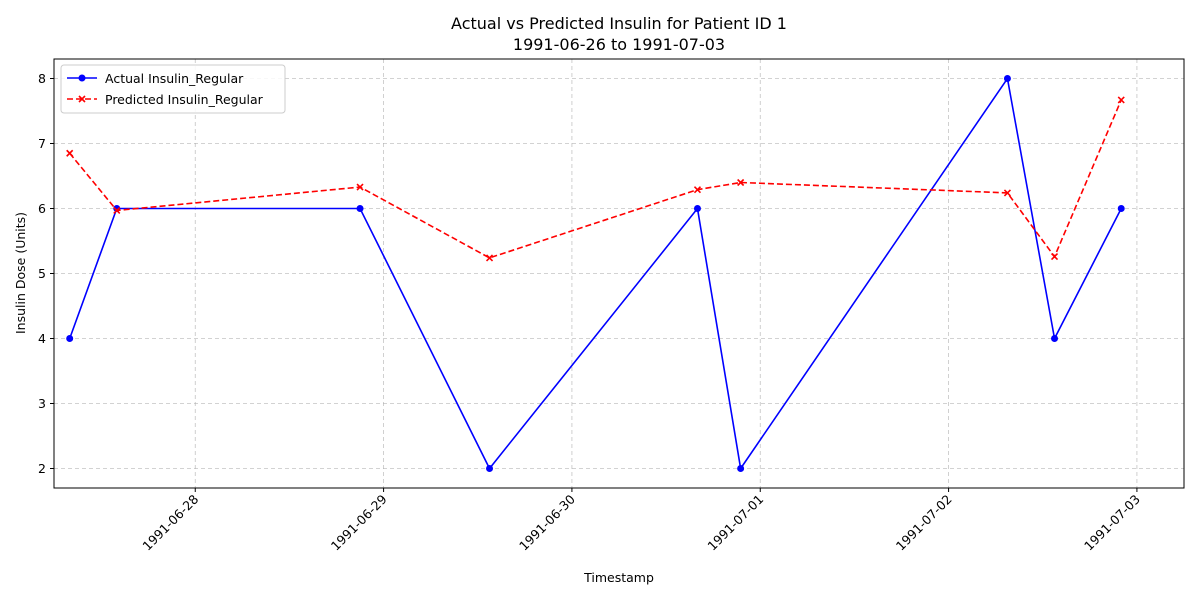  What do you see at coordinates (42, 143) in the screenshot?
I see `y-tick-label: 7` at bounding box center [42, 143].